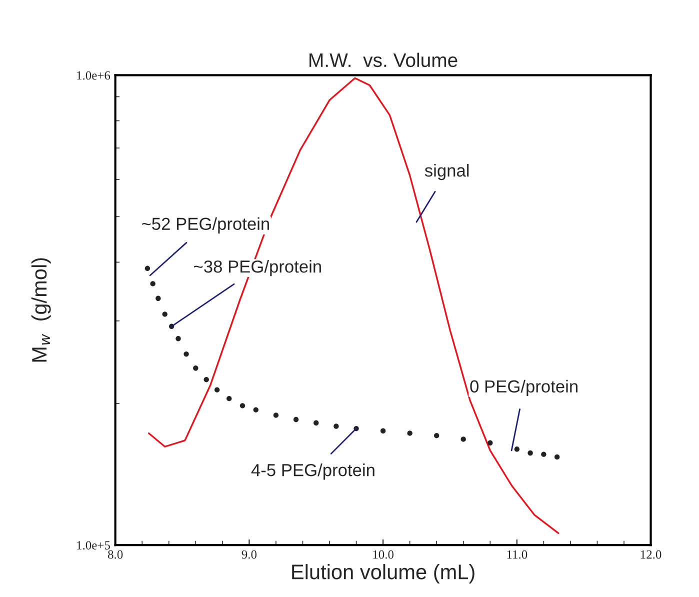 The width and height of the screenshot is (699, 597). What do you see at coordinates (257, 268) in the screenshot?
I see `annotation: ~38 PEG/protein` at bounding box center [257, 268].